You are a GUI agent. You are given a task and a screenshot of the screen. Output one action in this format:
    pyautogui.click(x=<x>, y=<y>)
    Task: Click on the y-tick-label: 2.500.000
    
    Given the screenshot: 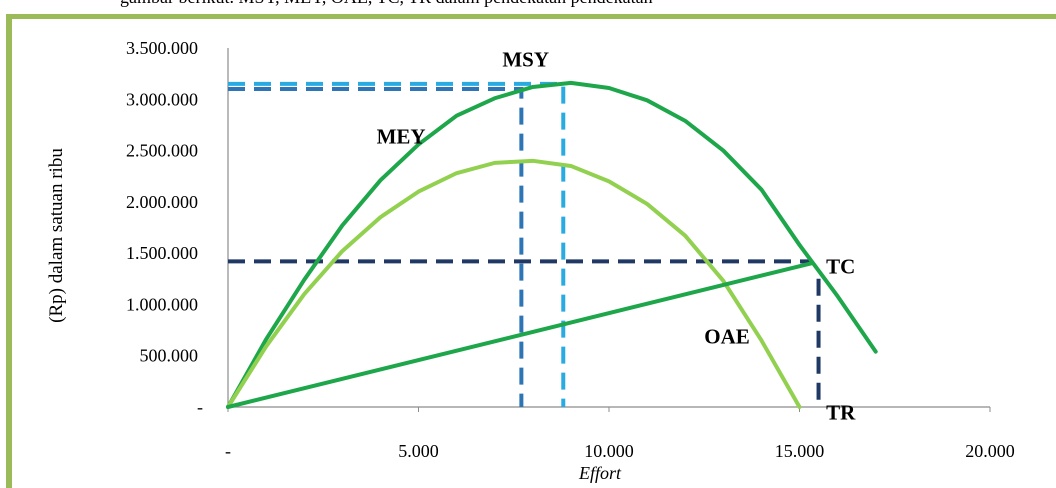 What is the action you would take?
    pyautogui.click(x=162, y=151)
    